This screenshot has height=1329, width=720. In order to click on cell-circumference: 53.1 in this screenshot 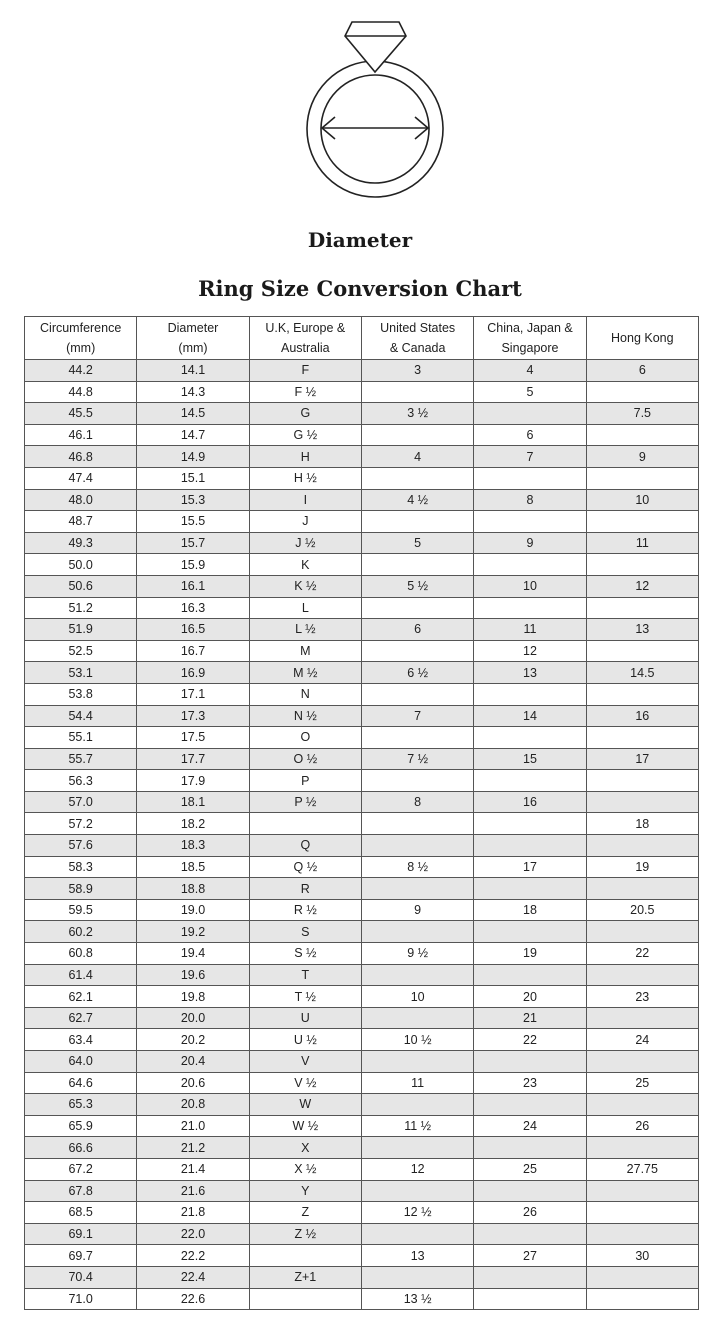, I will do `click(80, 672)`.